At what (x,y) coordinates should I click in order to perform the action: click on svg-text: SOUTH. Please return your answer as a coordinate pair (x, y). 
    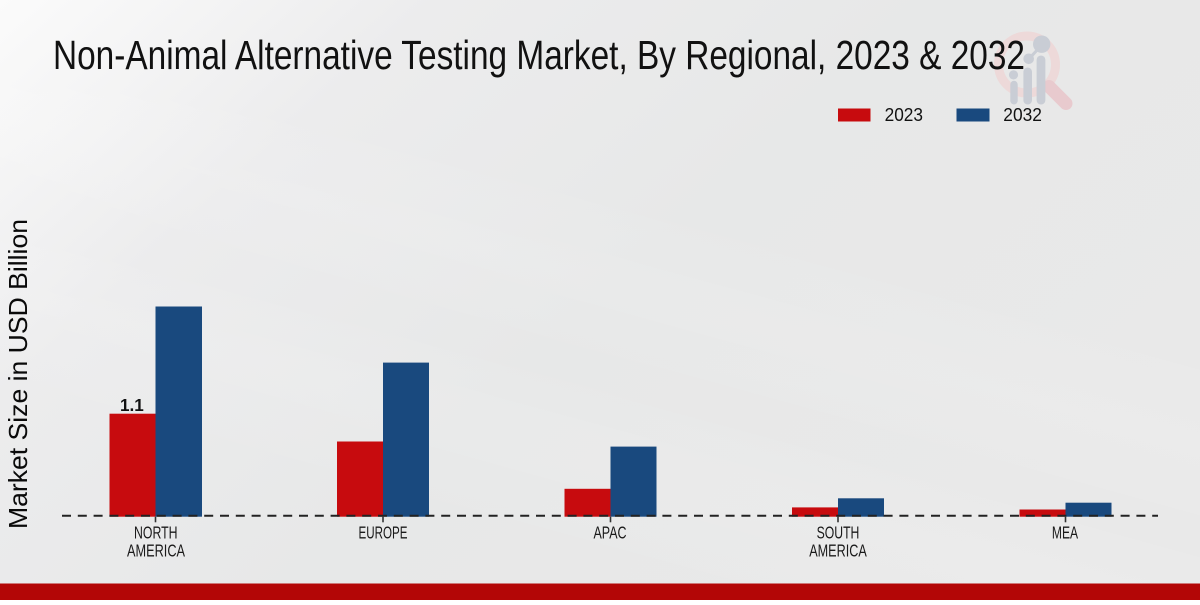
    Looking at the image, I should click on (838, 533).